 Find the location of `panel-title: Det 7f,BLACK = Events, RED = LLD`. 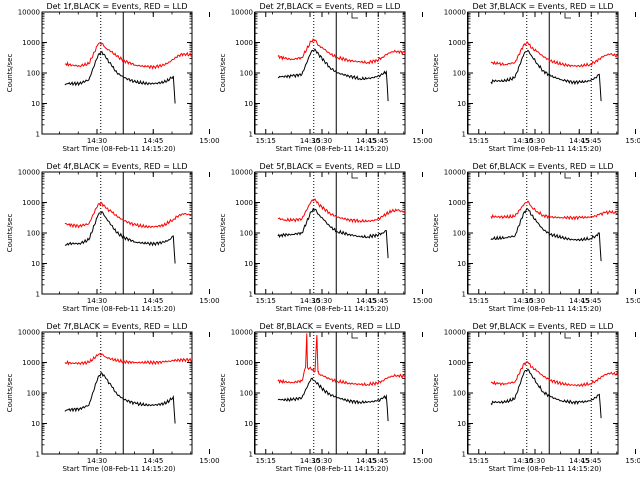

panel-title: Det 7f,BLACK = Events, RED = LLD is located at coordinates (116, 326).